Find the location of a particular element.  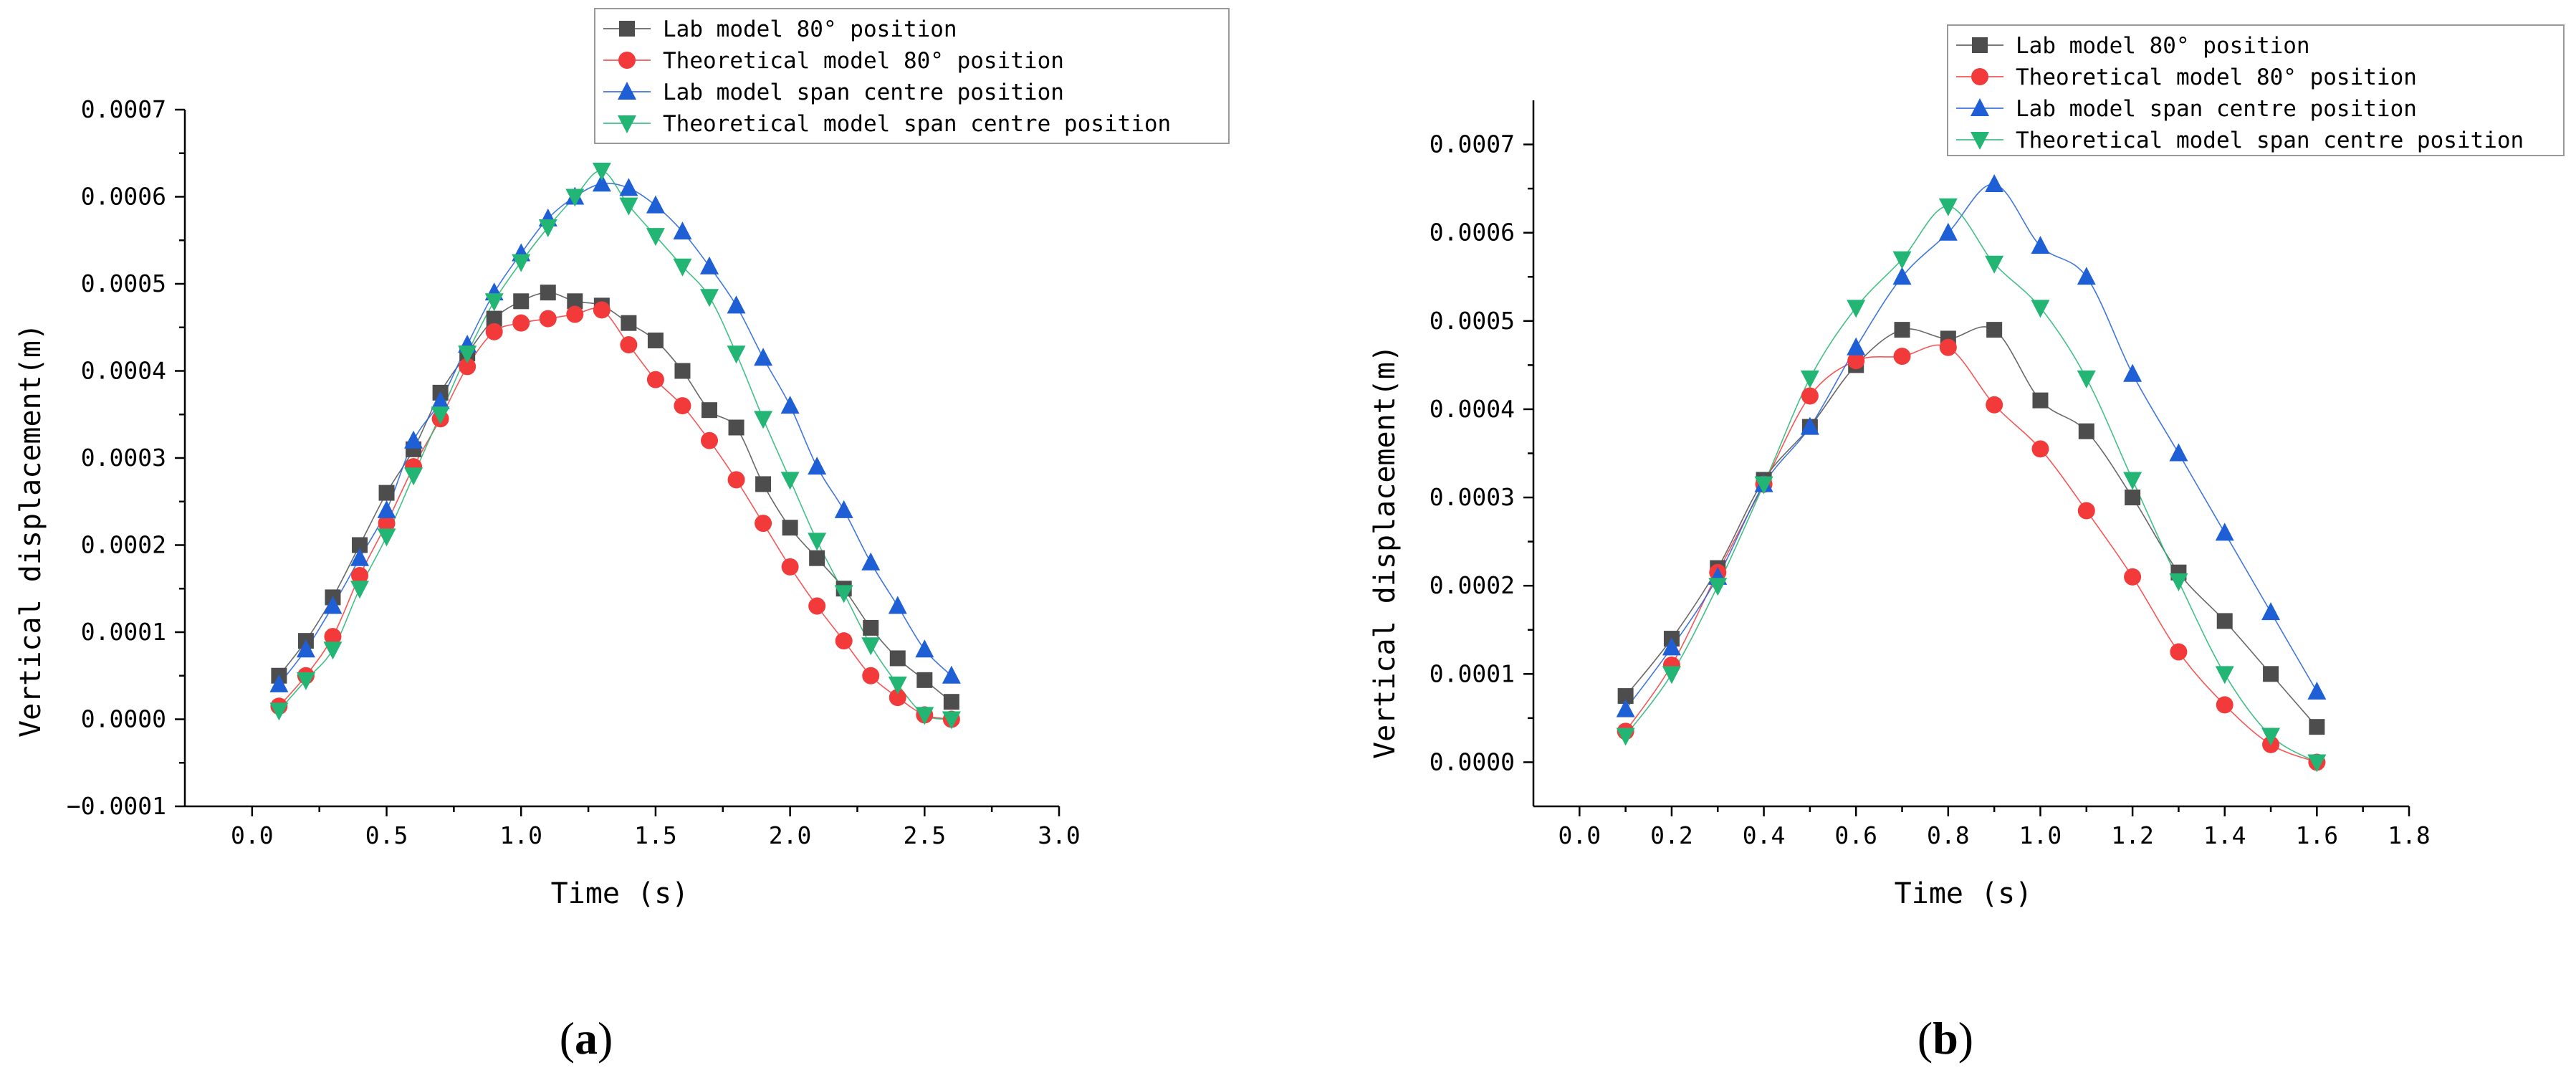

x-tick-label: 0.5 is located at coordinates (386, 835).